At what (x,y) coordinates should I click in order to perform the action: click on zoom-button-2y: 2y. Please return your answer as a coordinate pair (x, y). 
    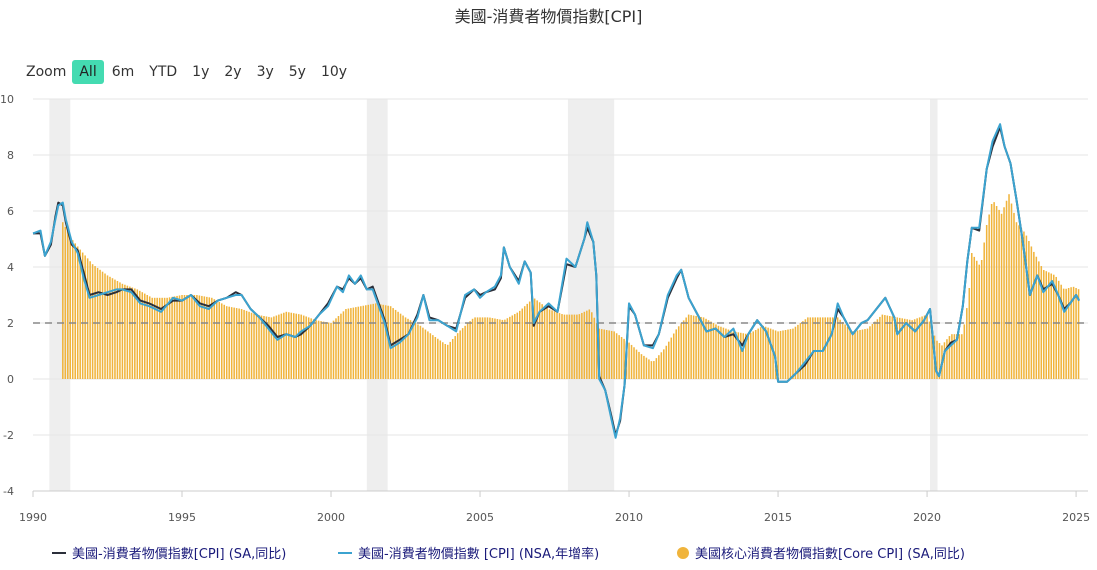
    Looking at the image, I should click on (233, 72).